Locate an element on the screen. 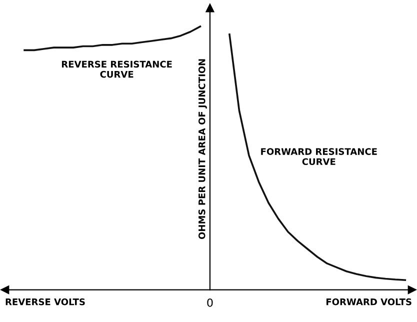 Image resolution: width=417 pixels, height=322 pixels. text: 0 is located at coordinates (210, 302).